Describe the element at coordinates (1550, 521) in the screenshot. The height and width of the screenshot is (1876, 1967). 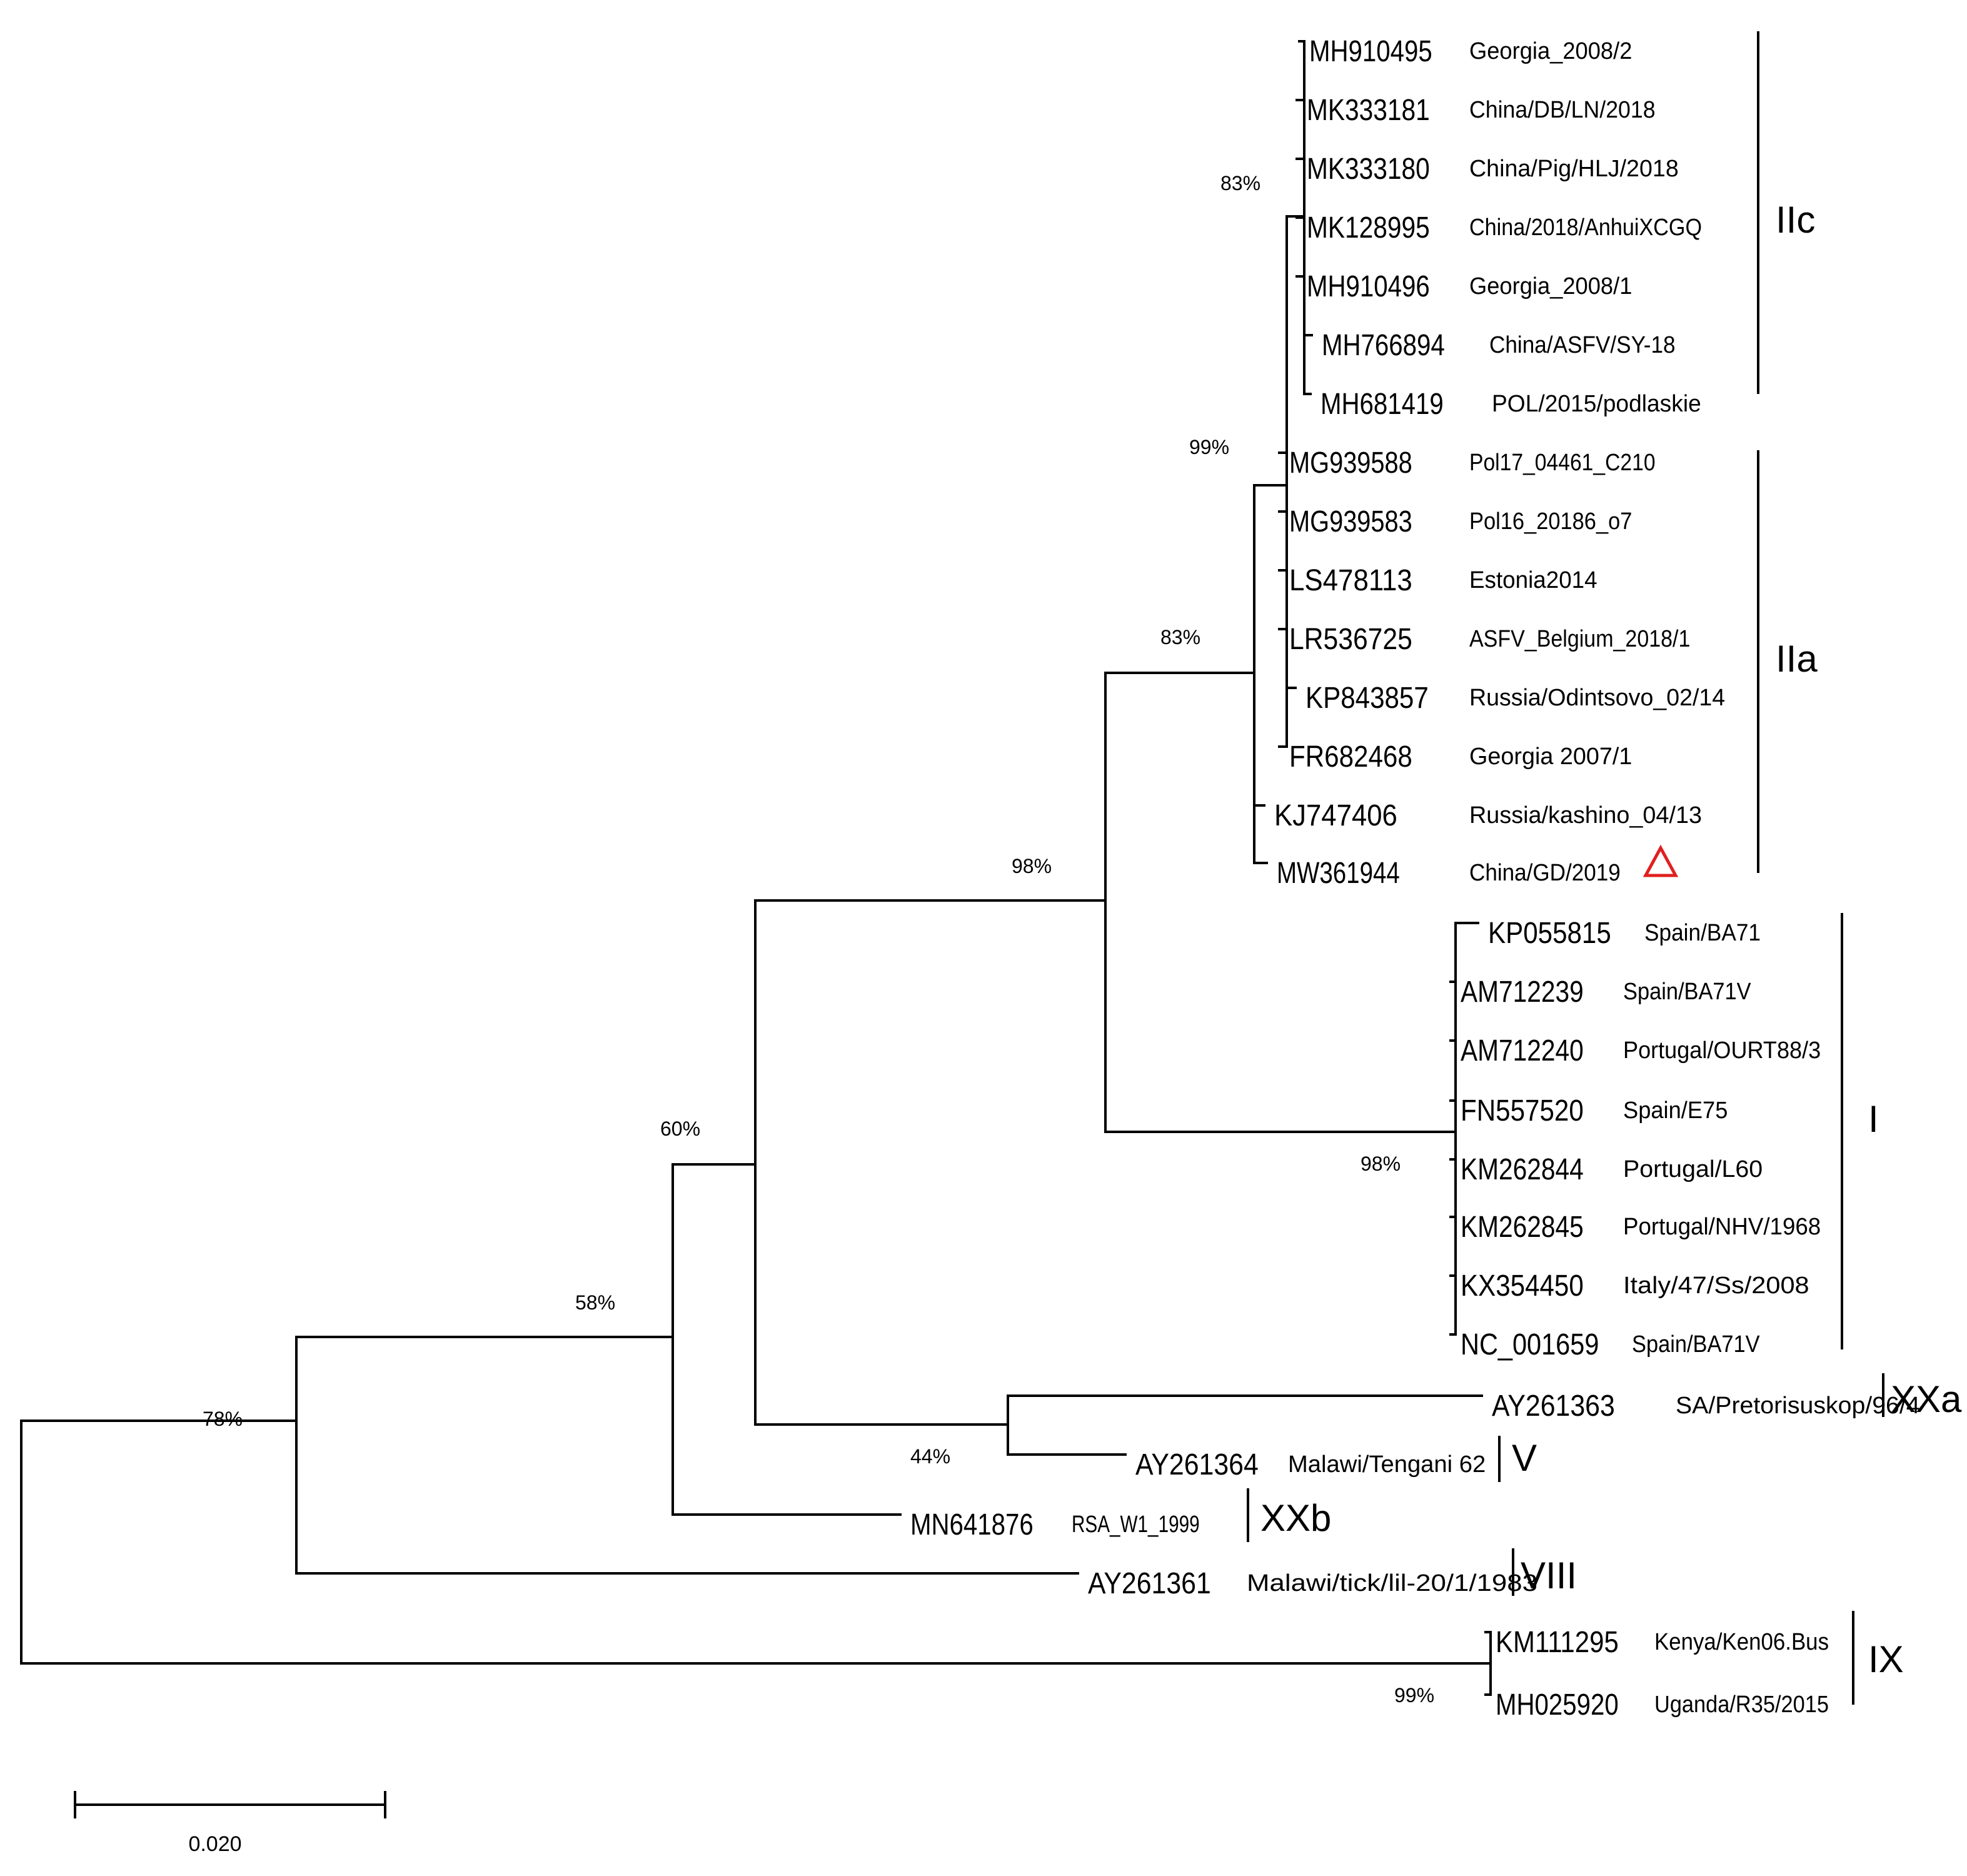
I see `leaf-strain: Pol16_20186_o7` at that location.